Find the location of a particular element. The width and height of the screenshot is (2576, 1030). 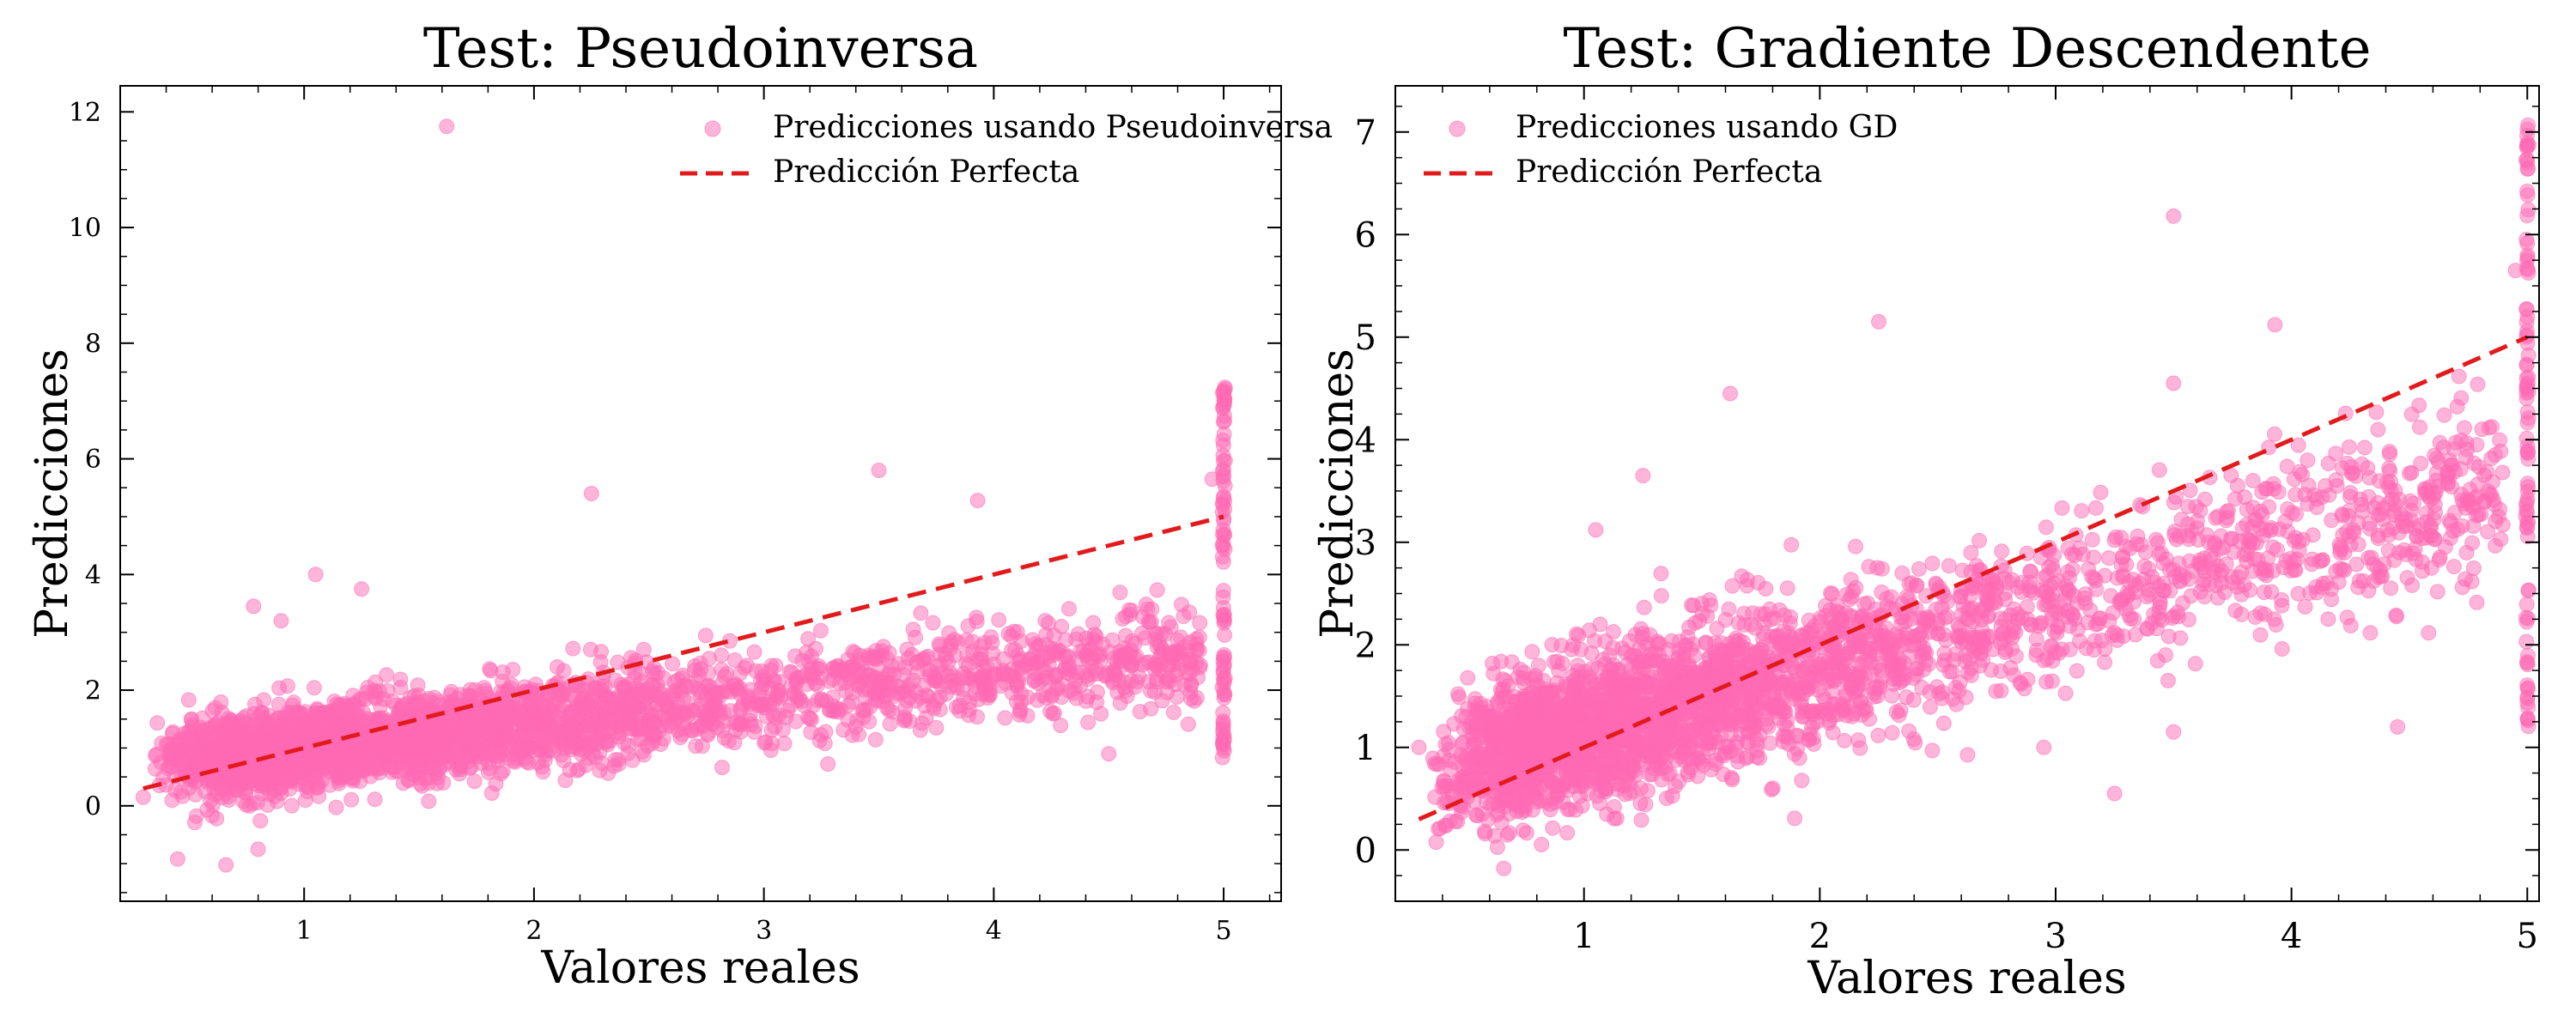

chart-title: Test: Pseudoinversa is located at coordinates (700, 49).